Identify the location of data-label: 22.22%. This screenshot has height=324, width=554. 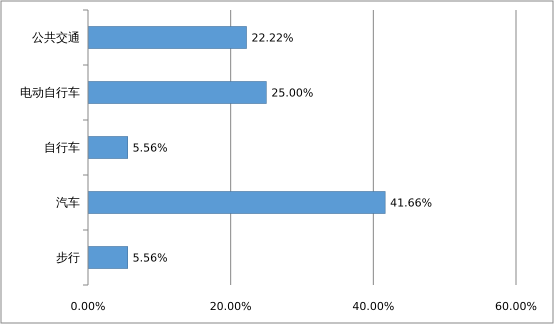
(273, 38).